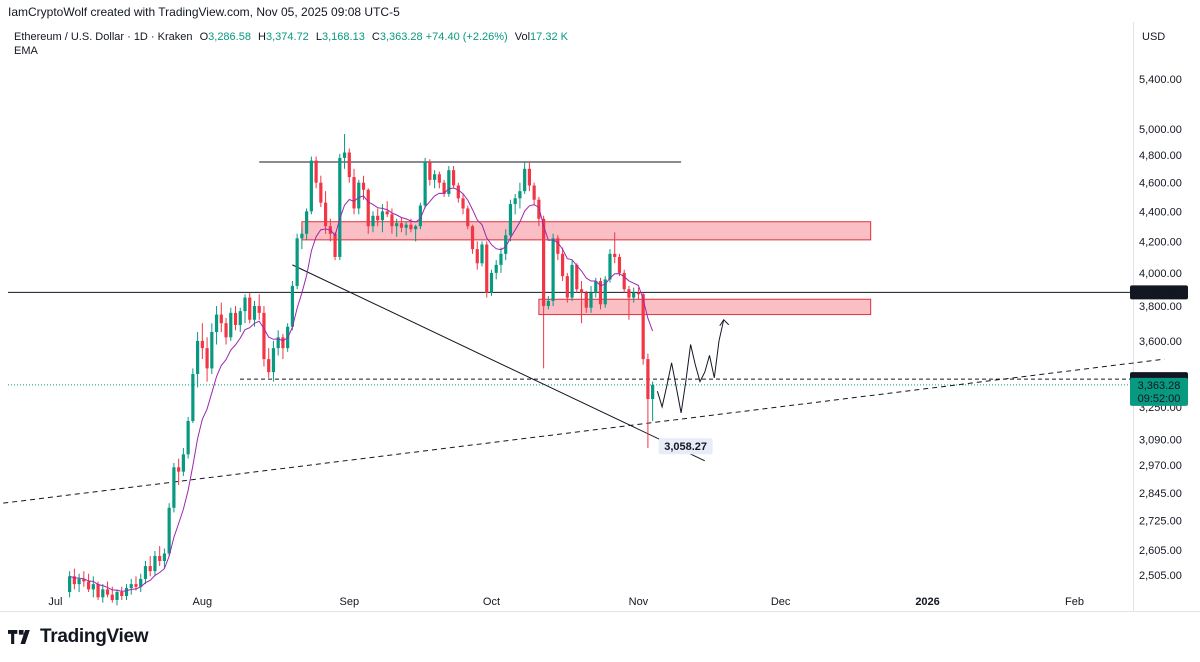  Describe the element at coordinates (78, 637) in the screenshot. I see `footer-brand: TradingView` at that location.